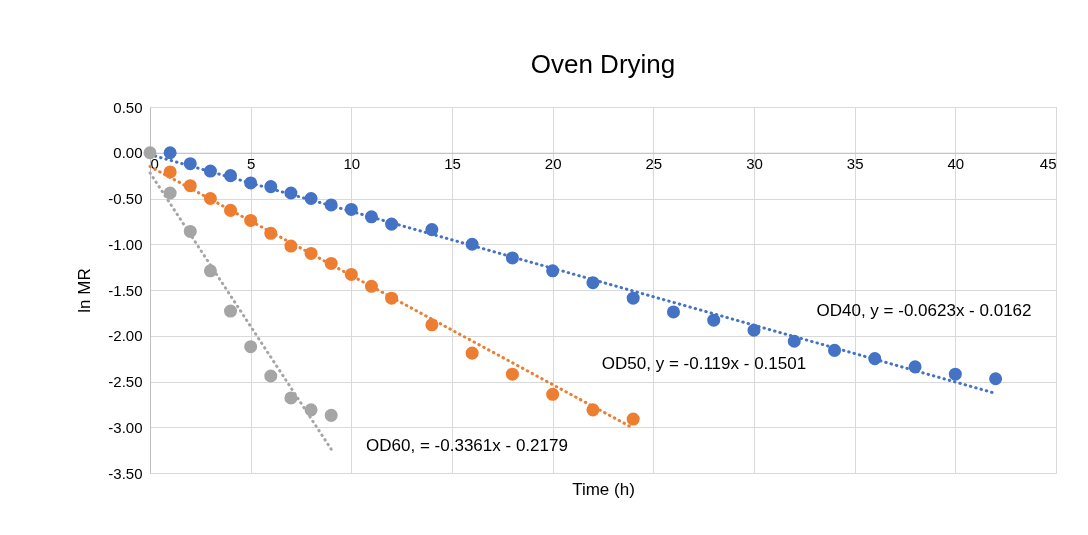 This screenshot has height=535, width=1088. What do you see at coordinates (251, 164) in the screenshot?
I see `x-tick-label: 5` at bounding box center [251, 164].